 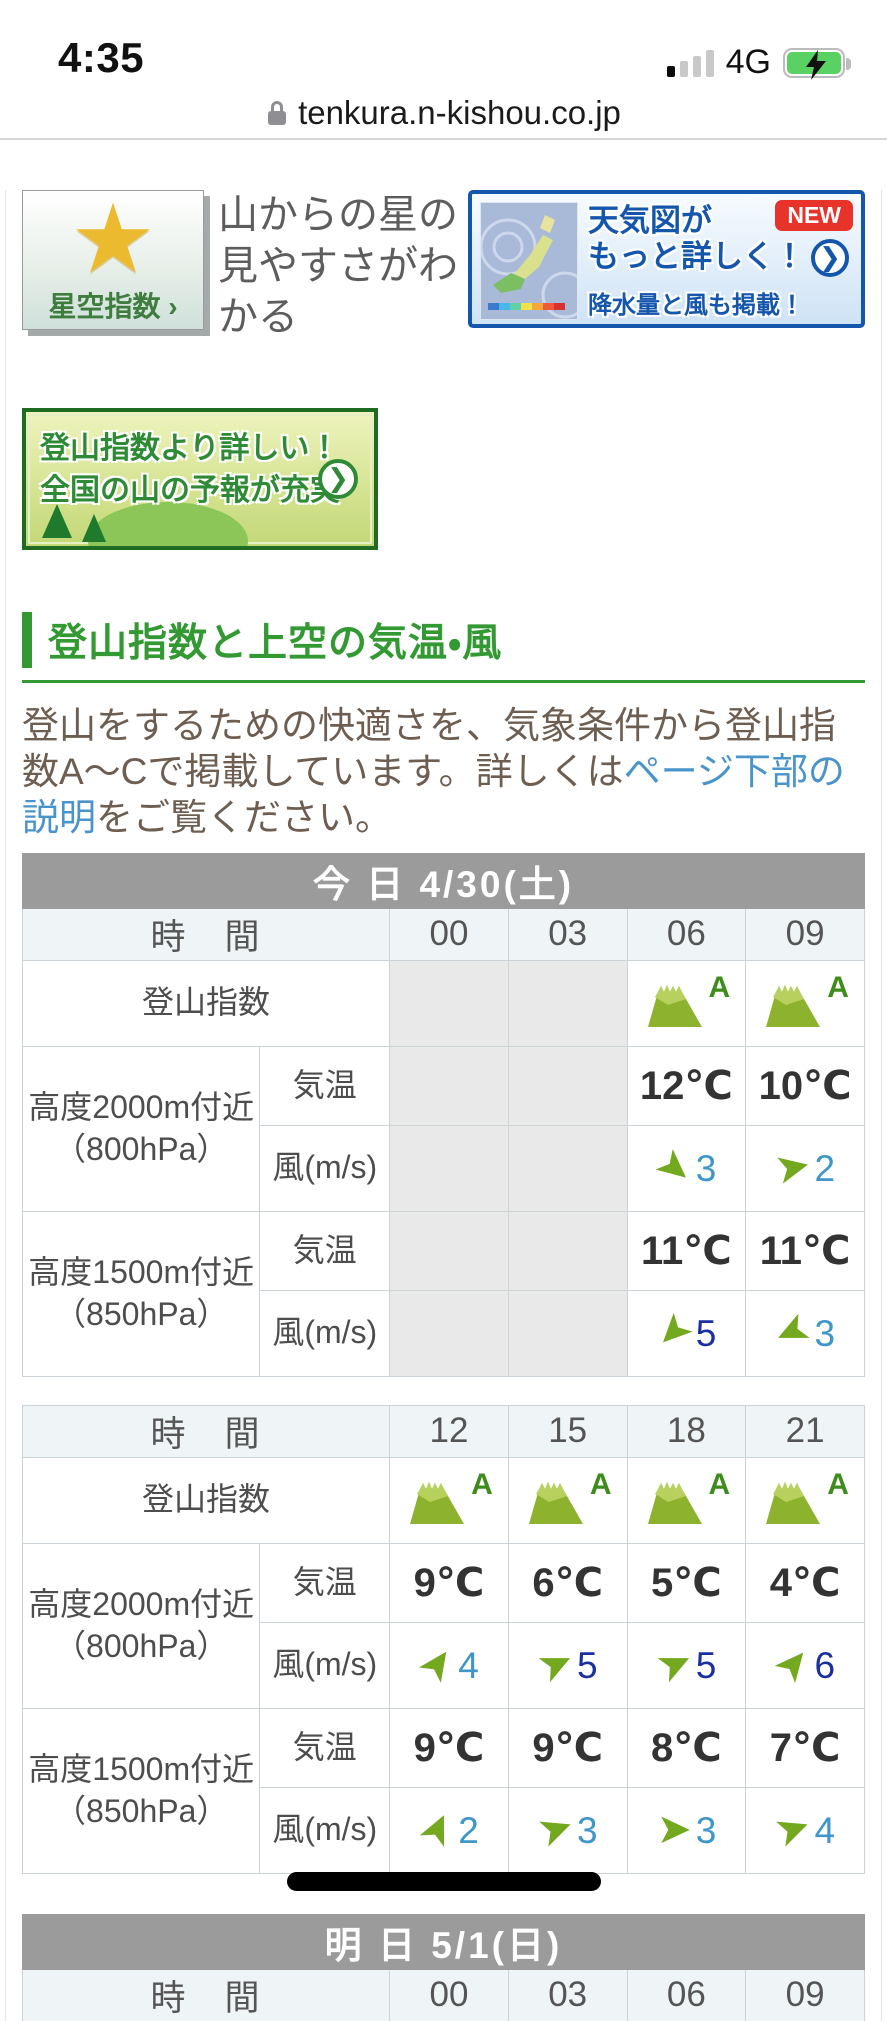 I want to click on climbing-index-label: 登山指数, so click(x=206, y=1500).